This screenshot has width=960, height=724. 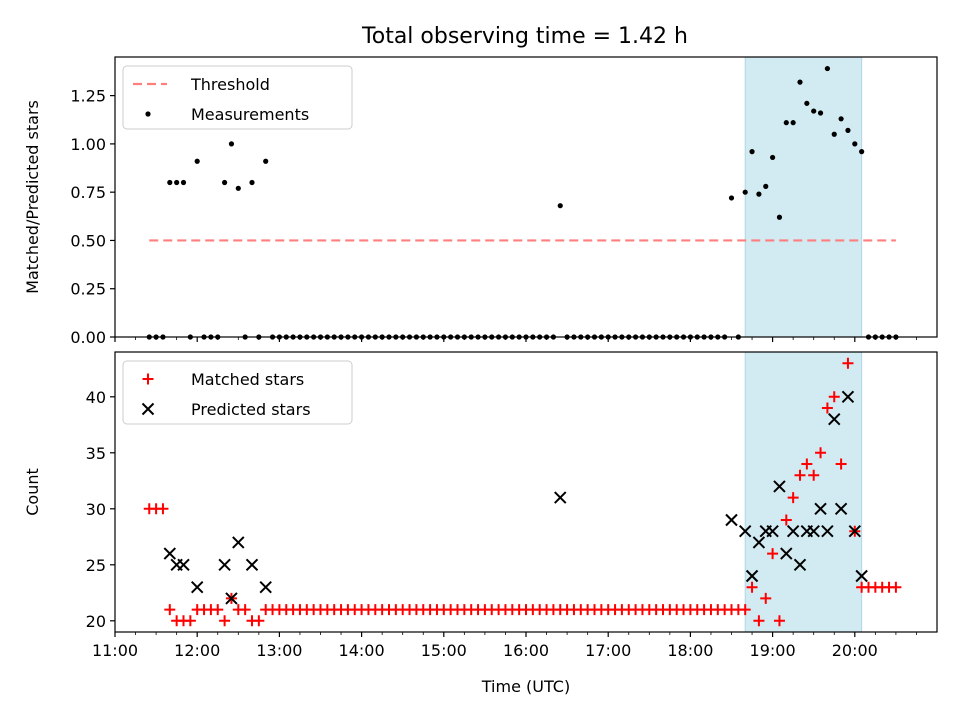 I want to click on legend: Matched stars Predicted stars, so click(x=237, y=392).